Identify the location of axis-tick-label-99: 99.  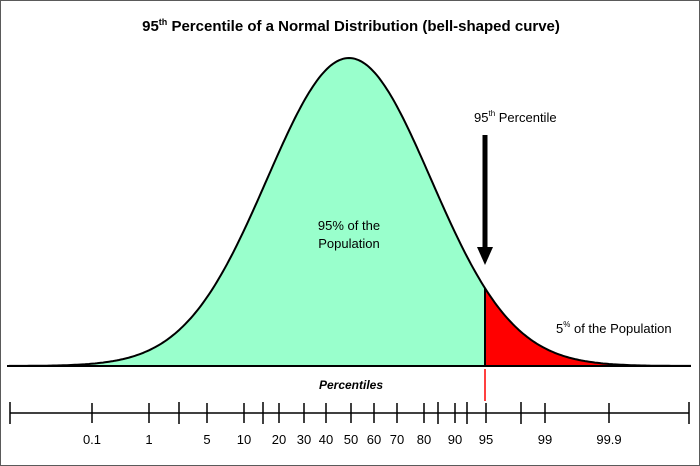
(545, 439).